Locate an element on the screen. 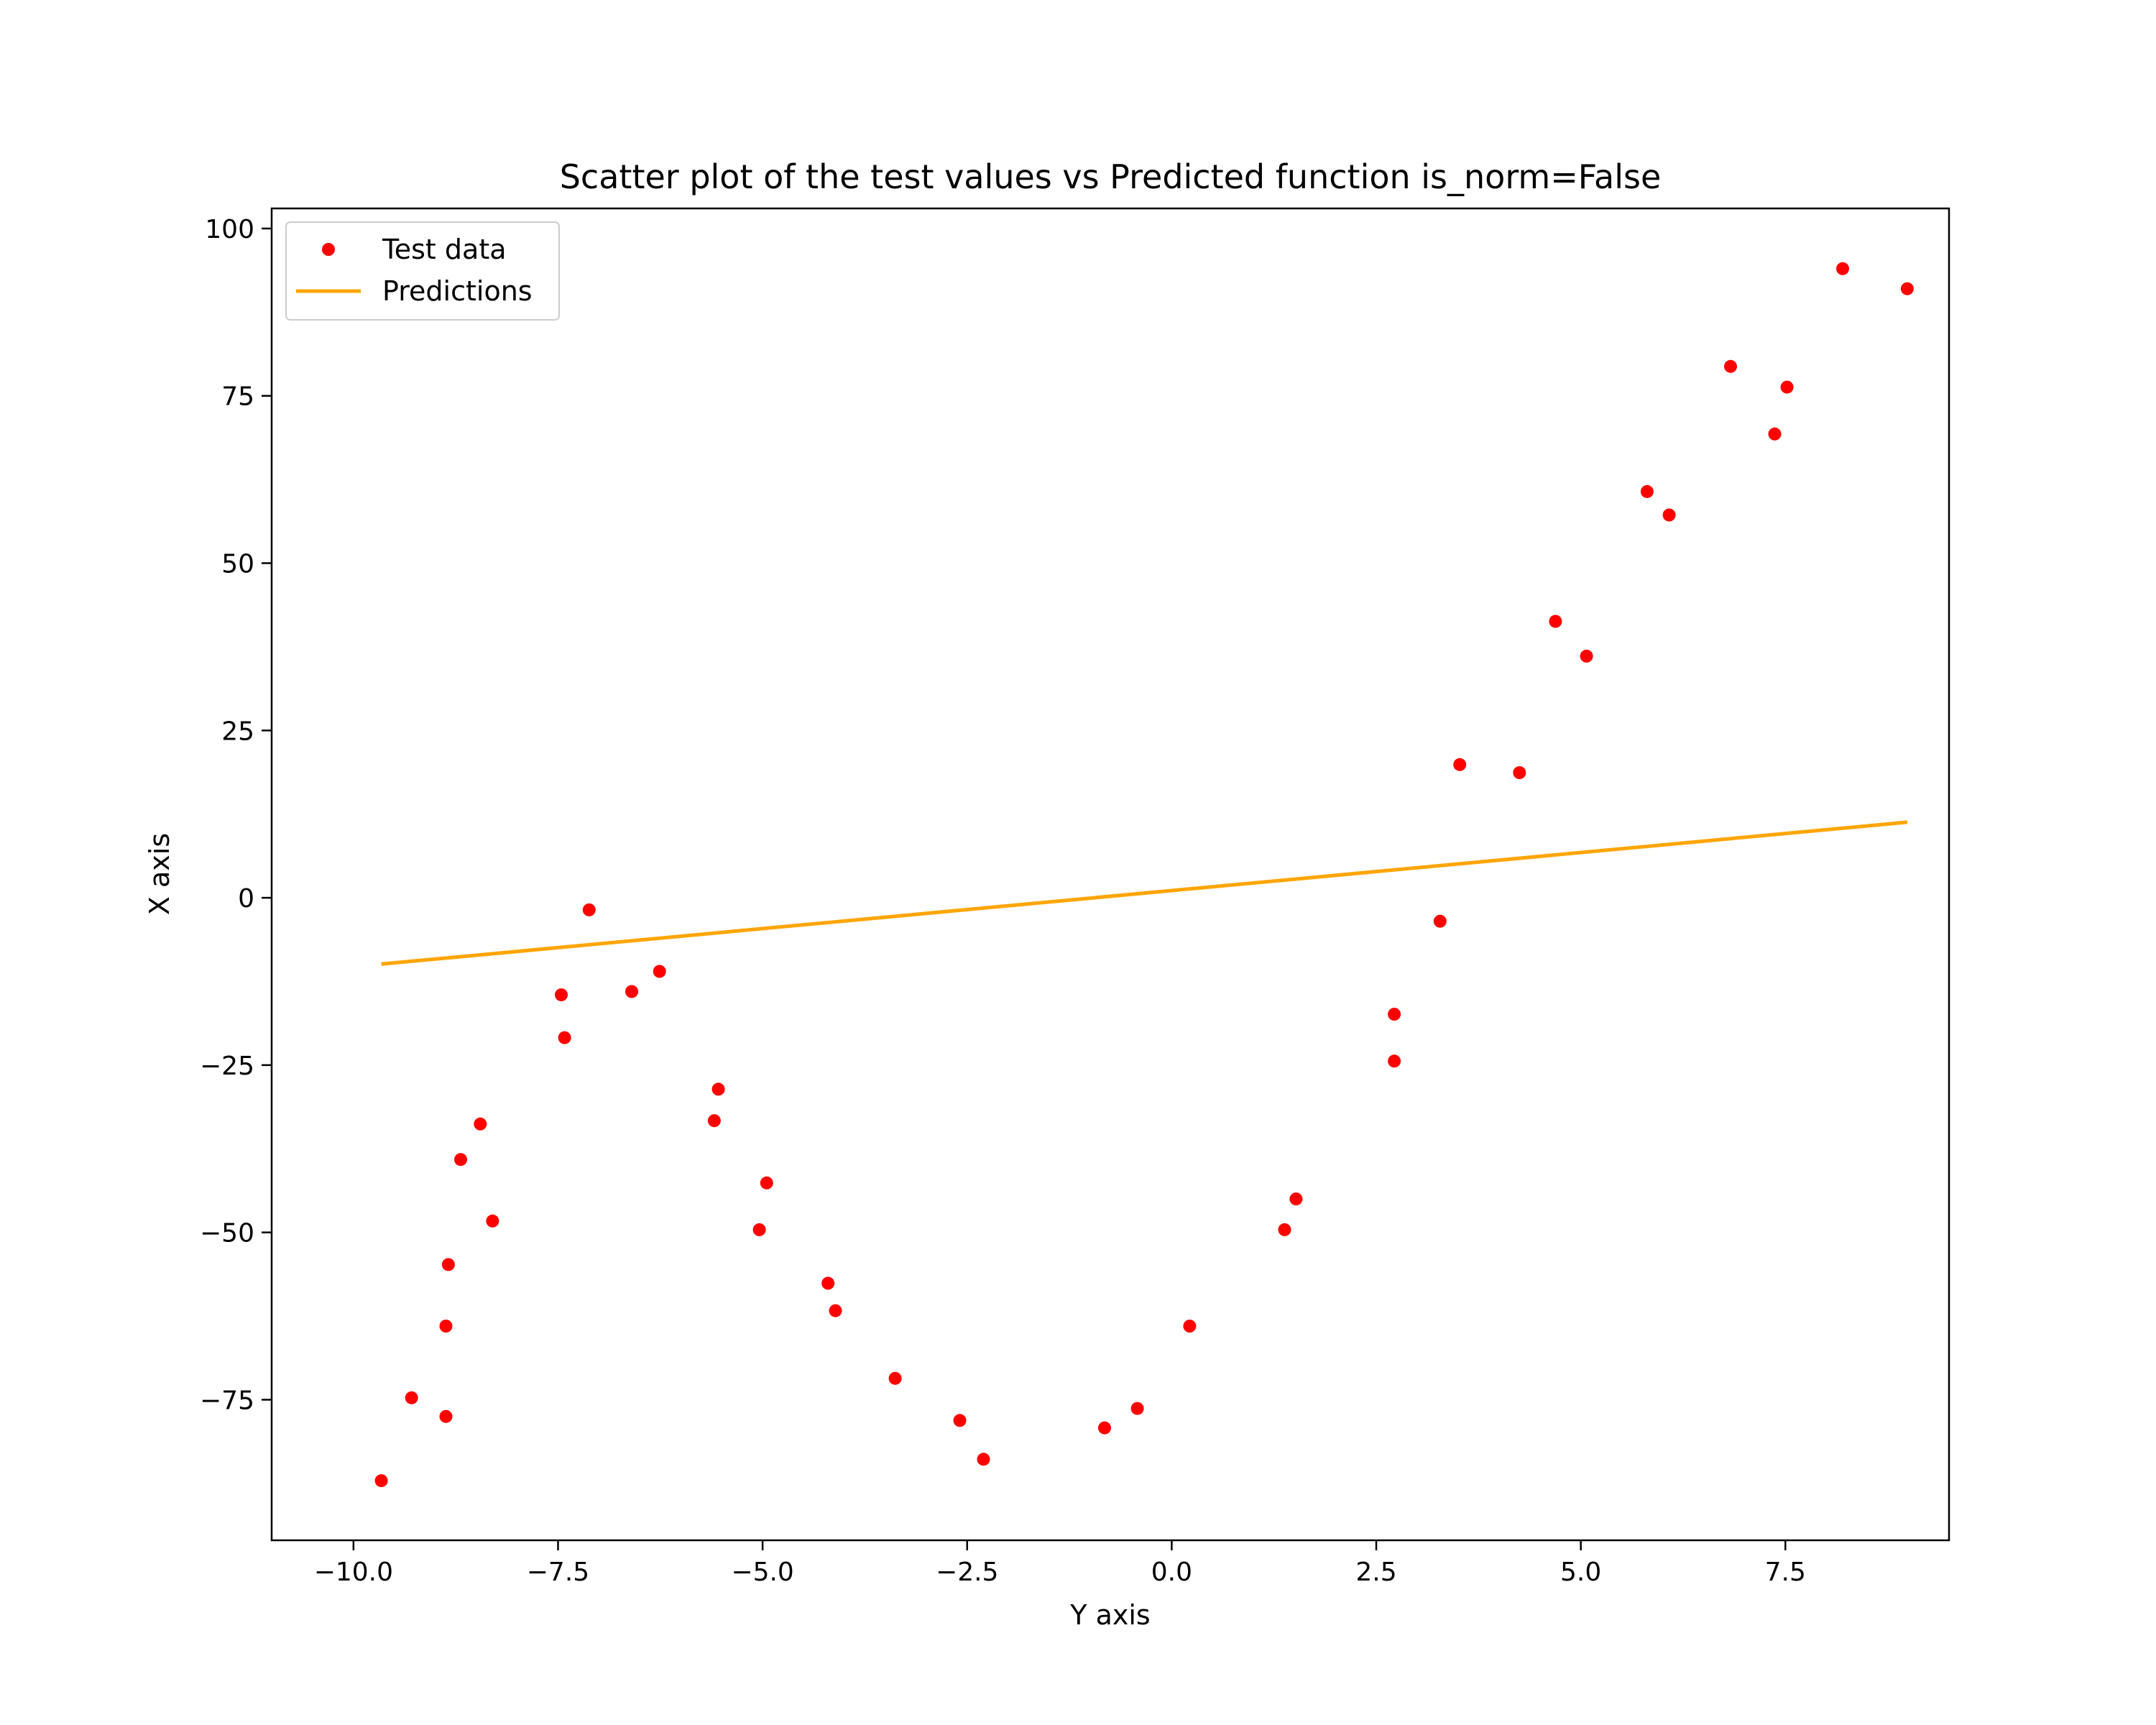 This screenshot has width=2156, height=1725. x-tick-label: −7.5 is located at coordinates (558, 1572).